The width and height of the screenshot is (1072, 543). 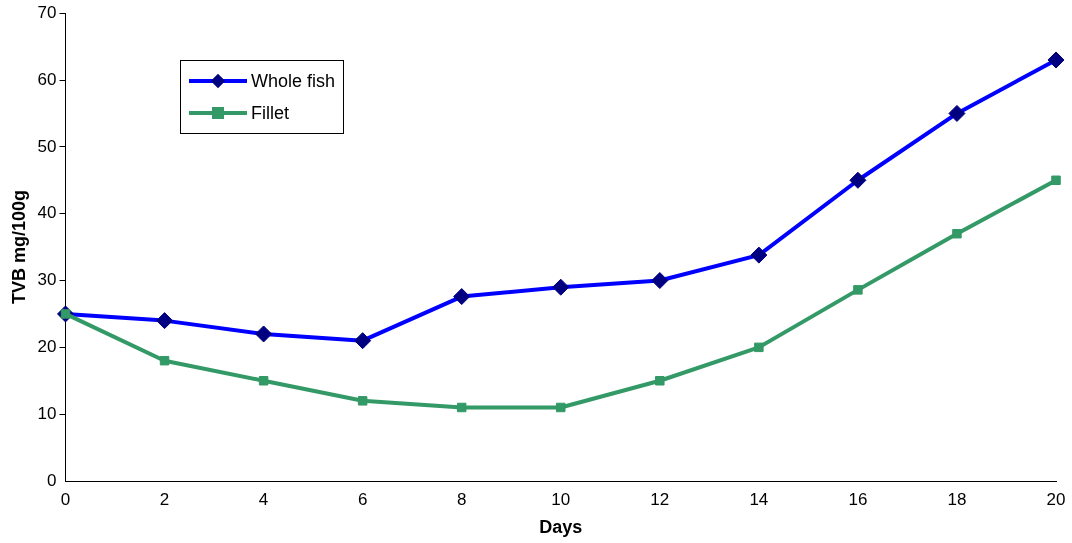 I want to click on legend-label: Whole fish, so click(x=293, y=81).